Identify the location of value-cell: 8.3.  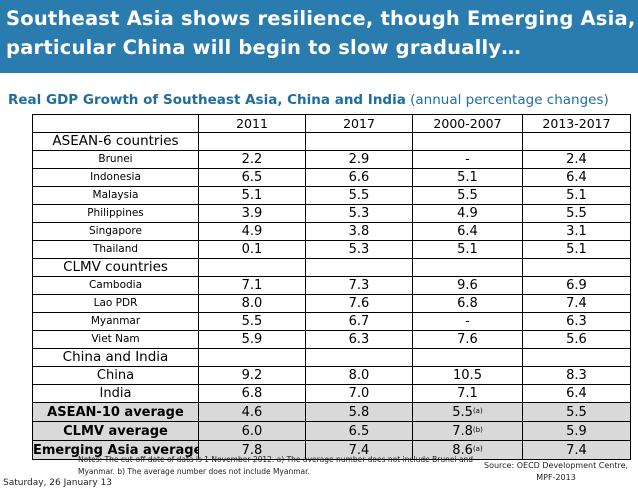
(576, 375).